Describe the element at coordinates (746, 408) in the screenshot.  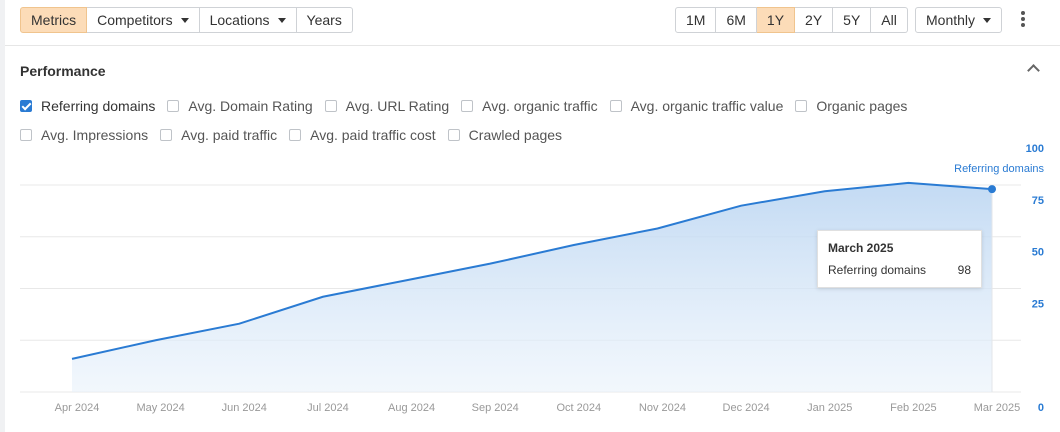
I see `x-tick-label: Dec 2024` at that location.